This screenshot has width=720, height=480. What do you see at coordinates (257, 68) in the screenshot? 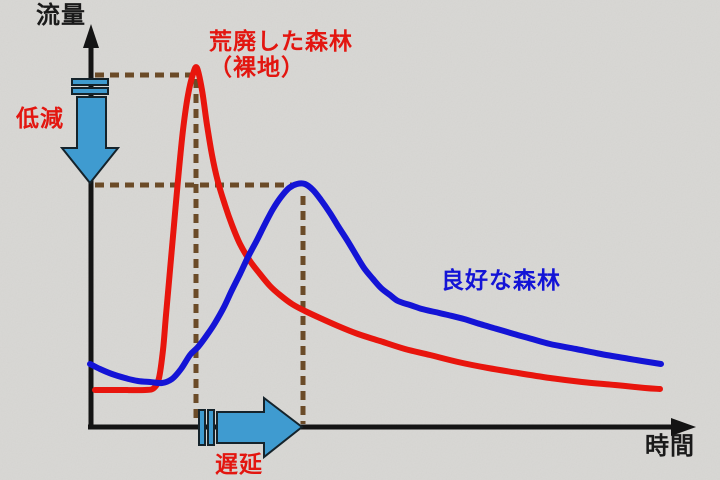
I see `degraded-forest-label-line2: （裸地）` at bounding box center [257, 68].